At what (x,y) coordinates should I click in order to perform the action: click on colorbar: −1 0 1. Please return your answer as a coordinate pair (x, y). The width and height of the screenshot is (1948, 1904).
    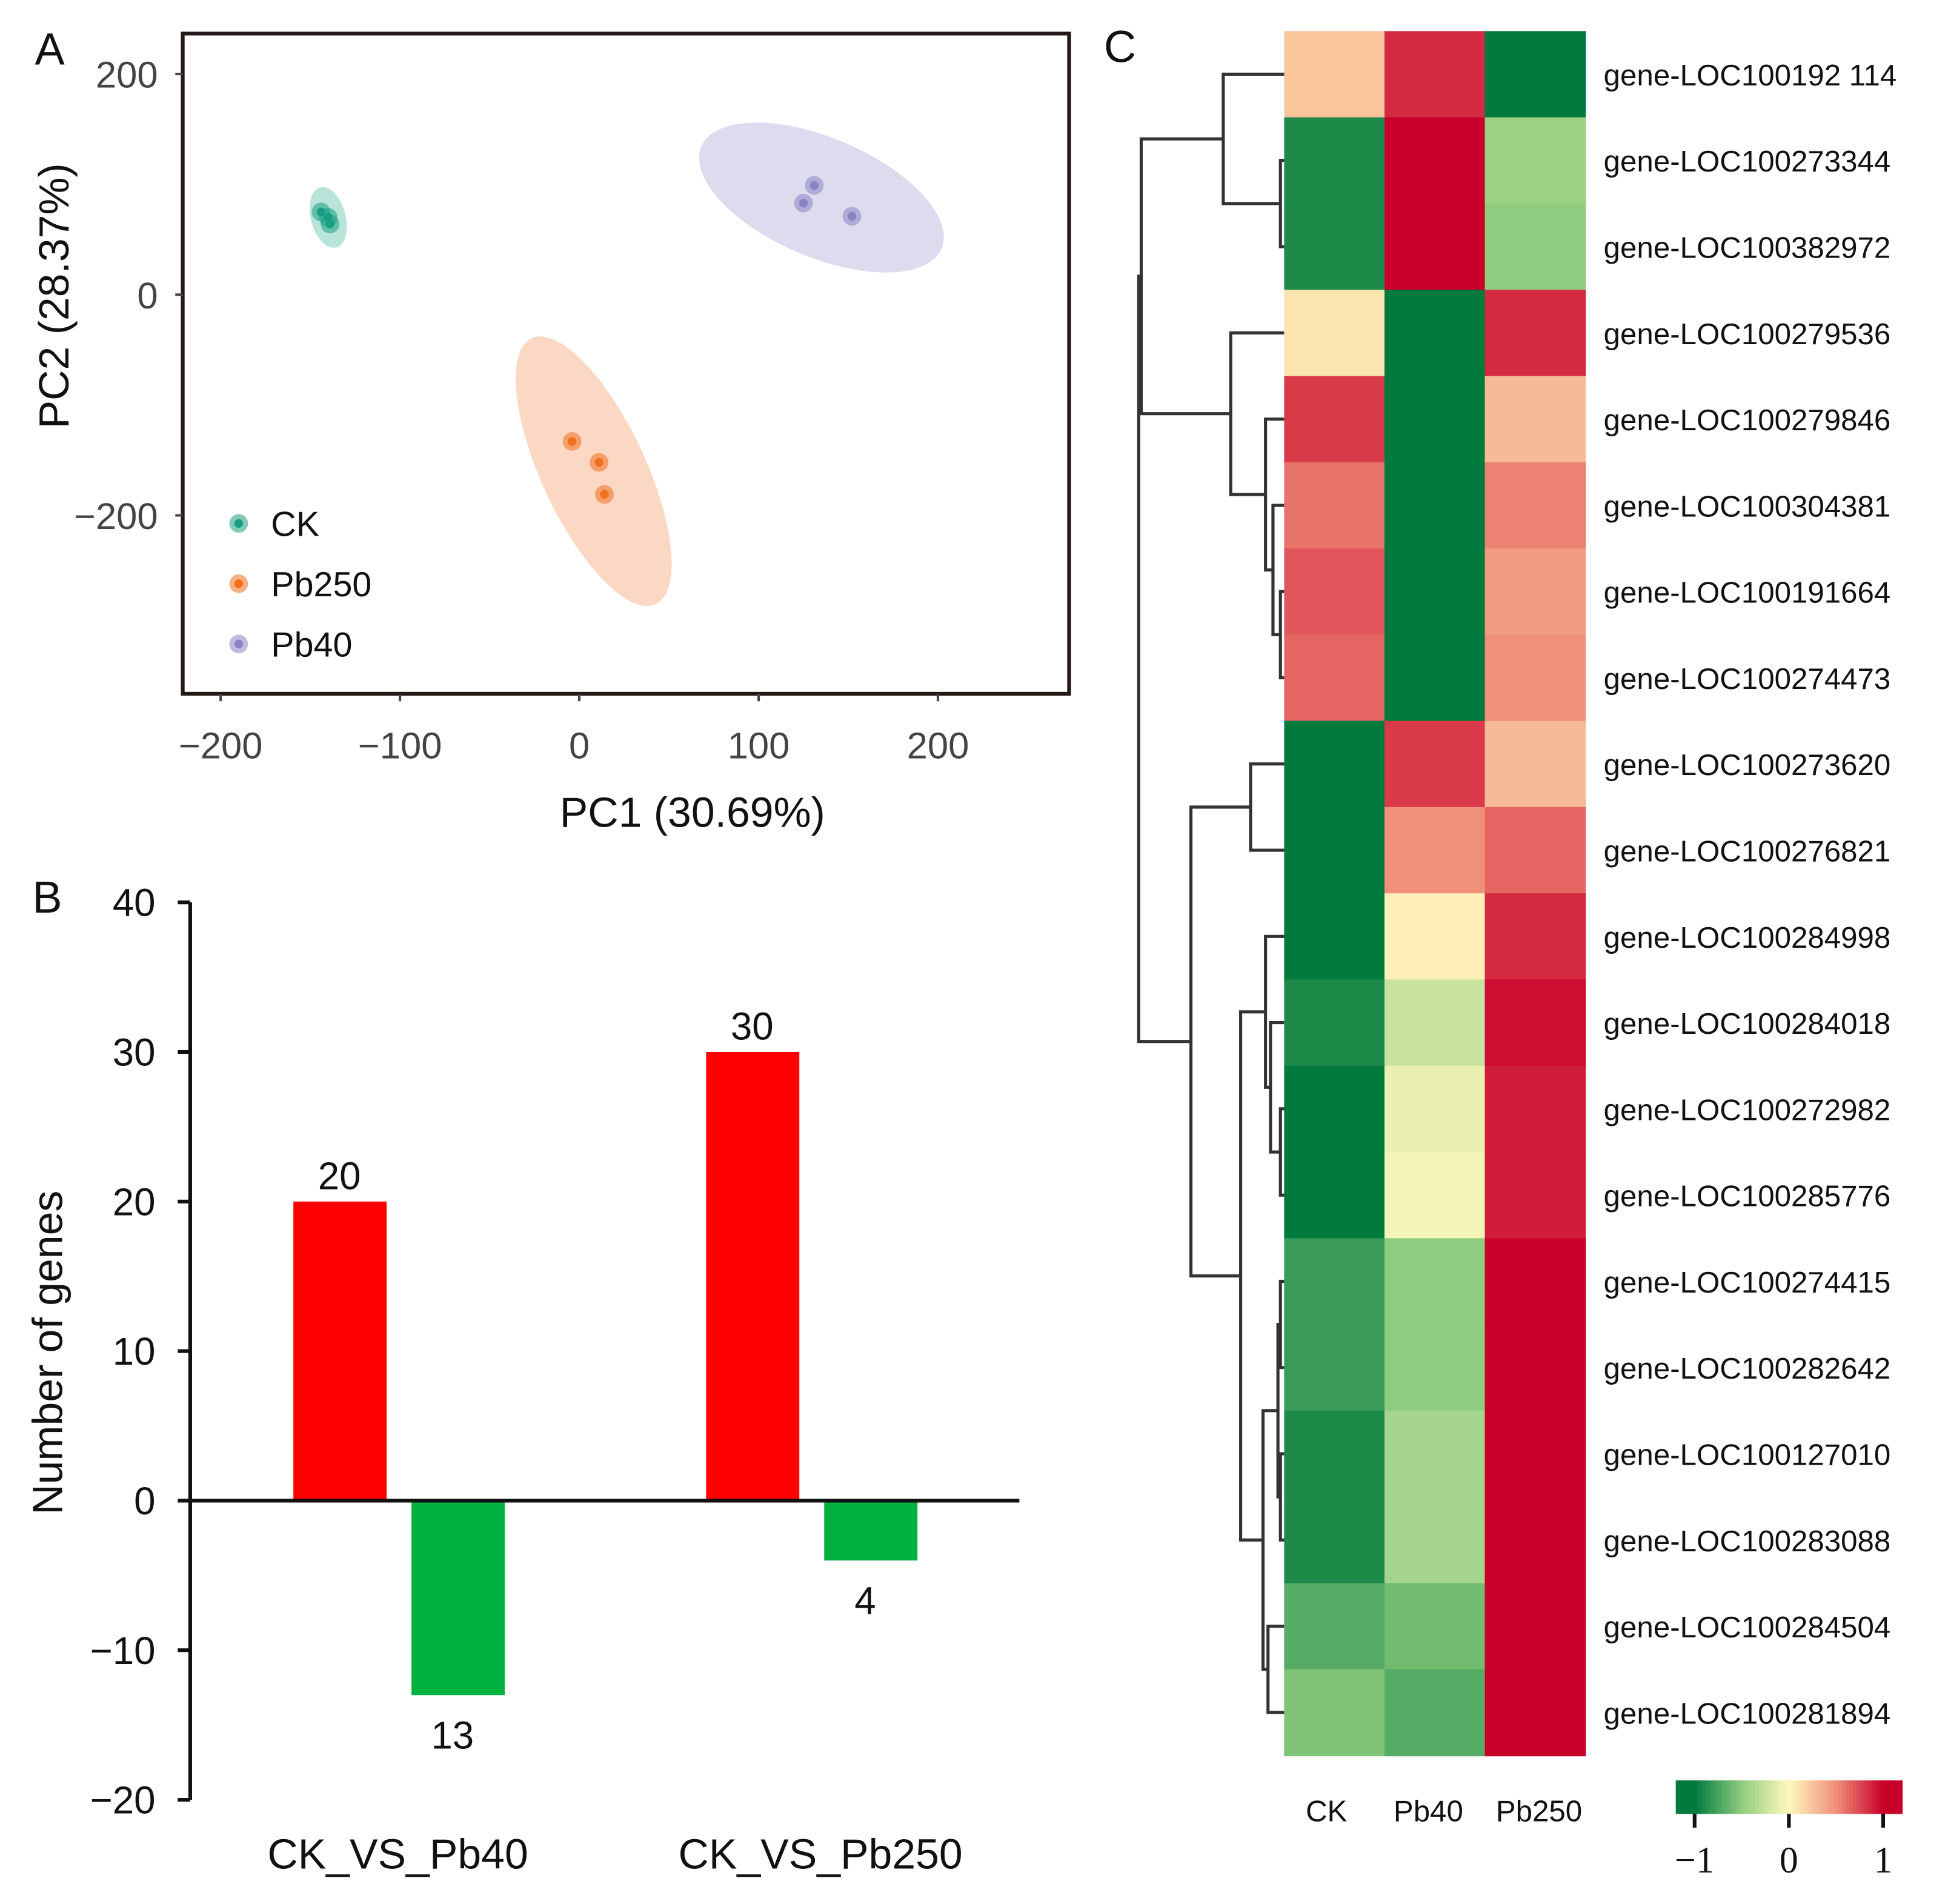
    Looking at the image, I should click on (1789, 1830).